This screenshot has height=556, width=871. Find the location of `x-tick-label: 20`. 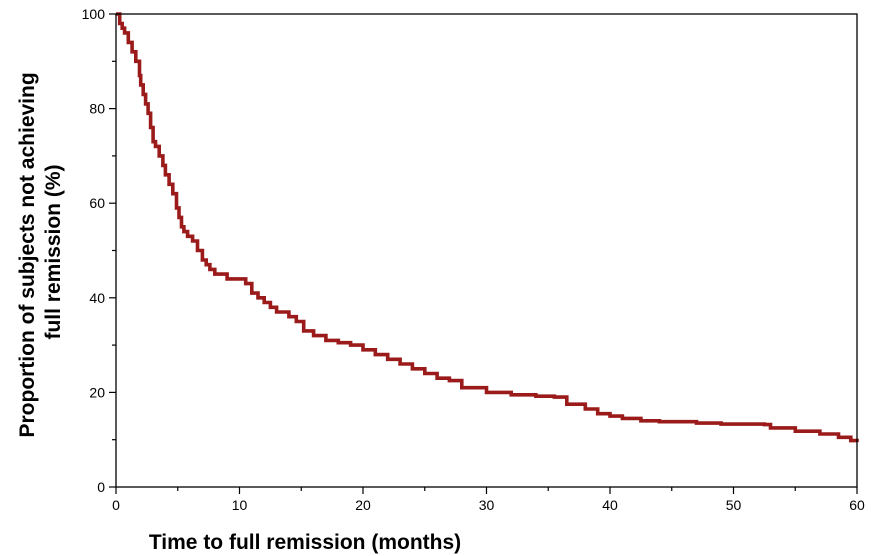

x-tick-label: 20 is located at coordinates (363, 505).